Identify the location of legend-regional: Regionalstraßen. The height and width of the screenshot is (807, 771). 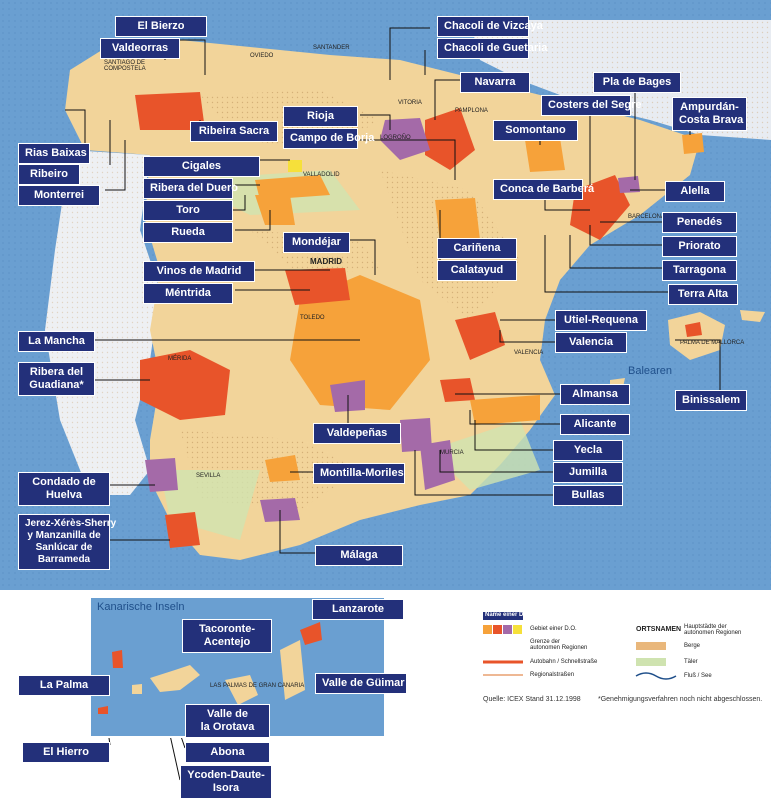
(552, 675).